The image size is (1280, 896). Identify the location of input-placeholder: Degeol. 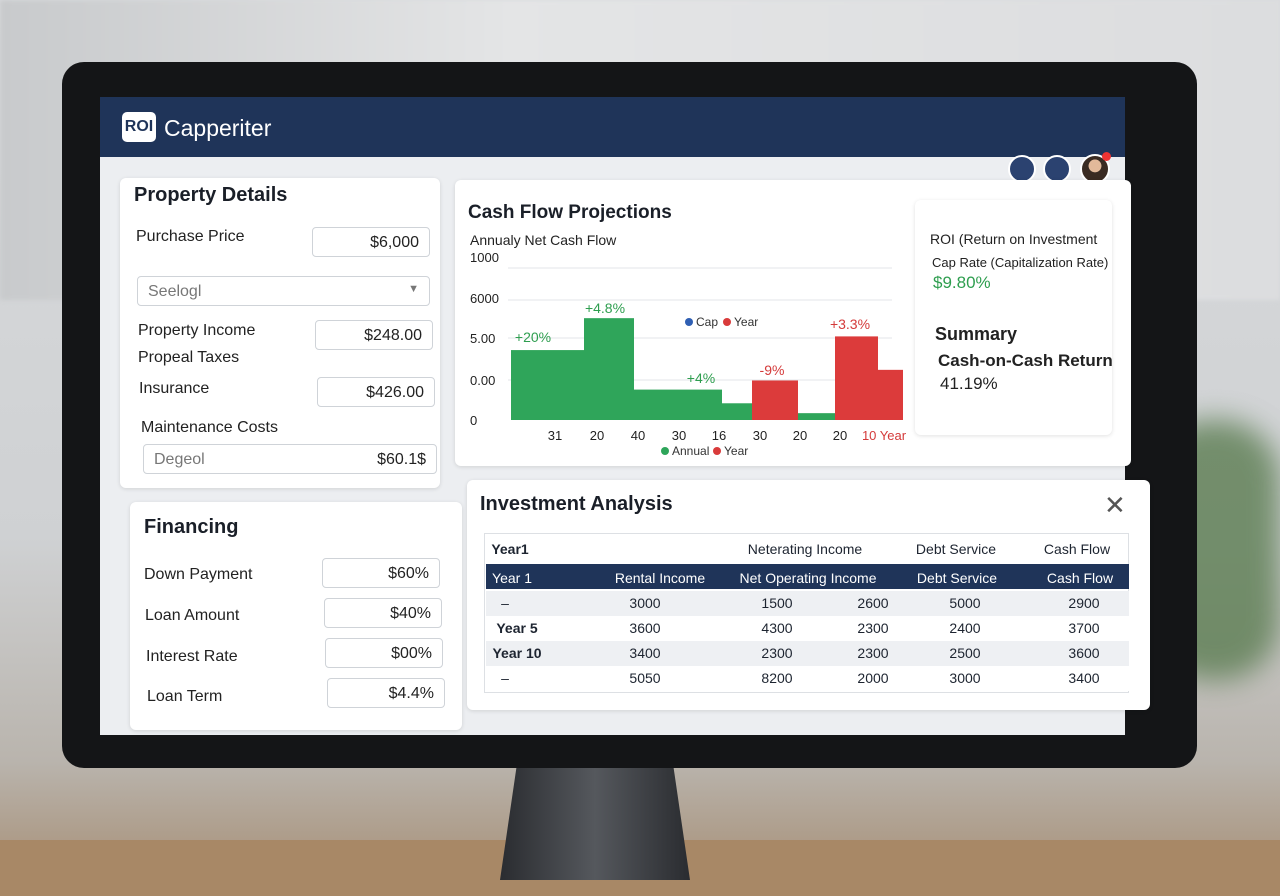
(179, 459).